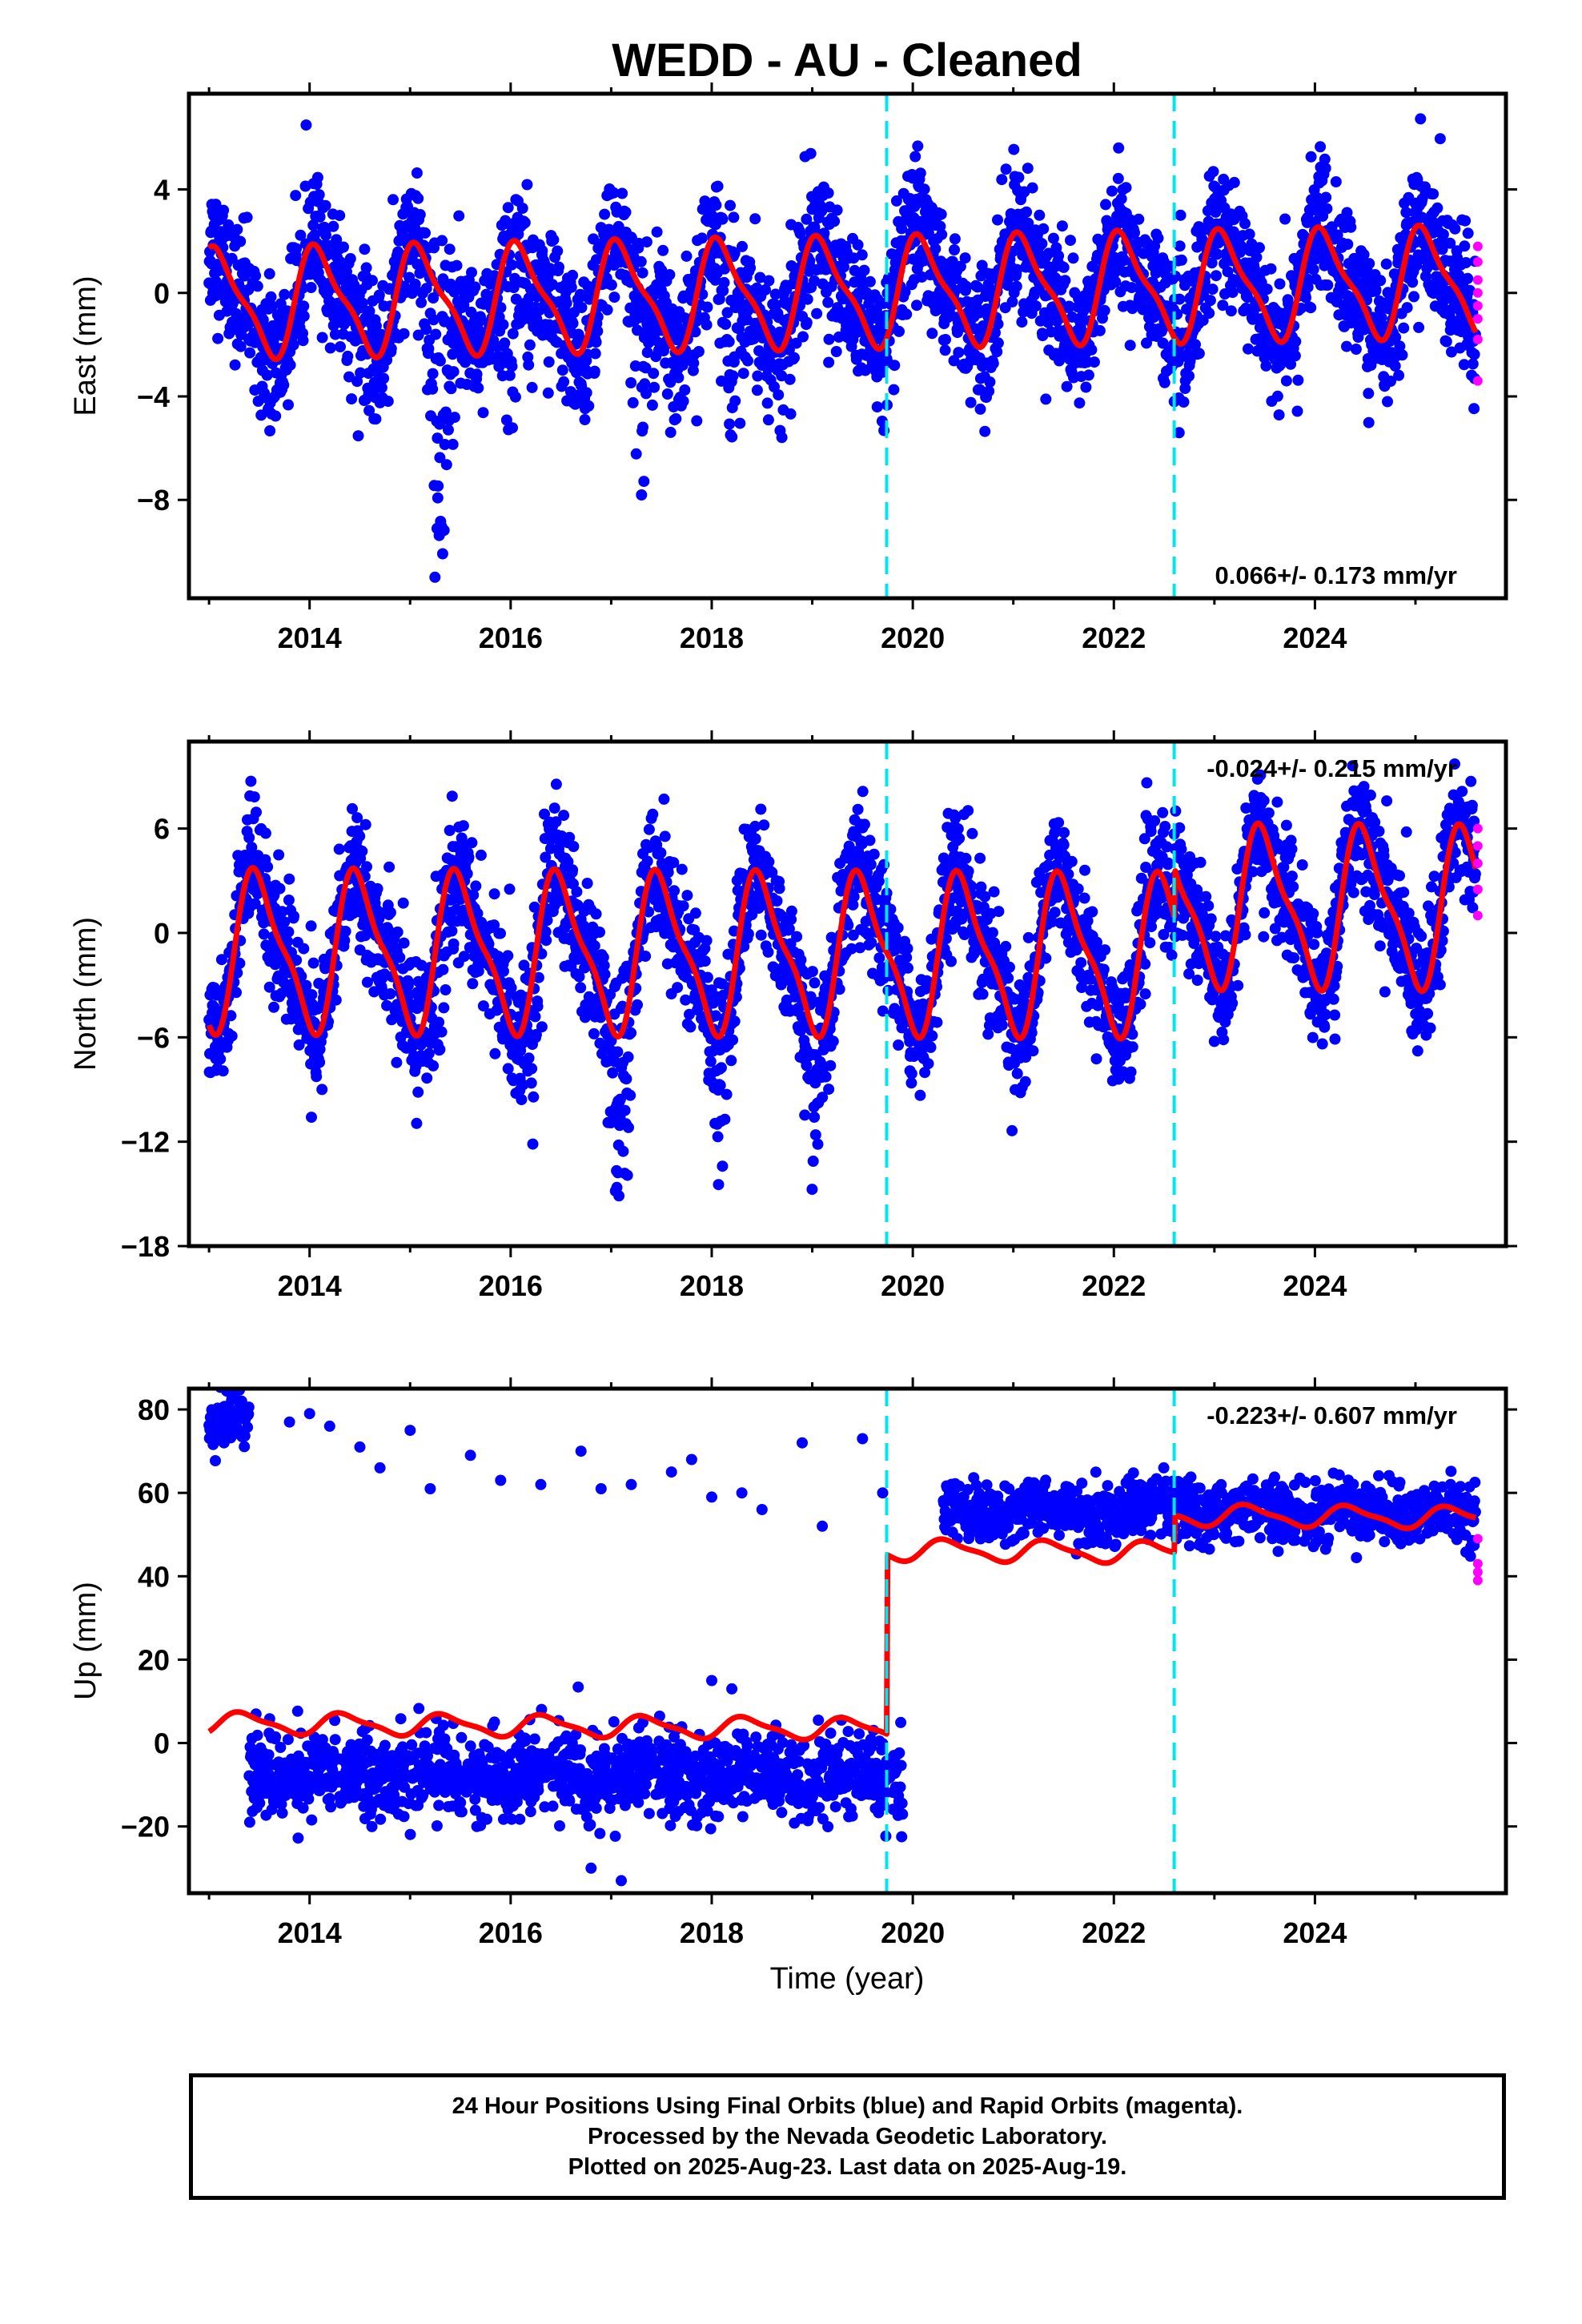 This screenshot has width=1582, height=2324. I want to click on y-axis-label-east: East (mm), so click(86, 345).